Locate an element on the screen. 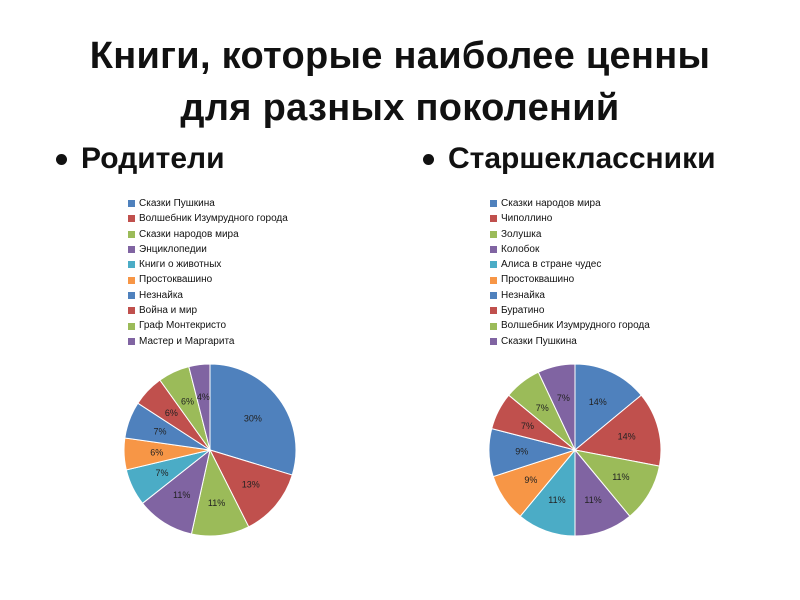 This screenshot has height=600, width=800. bullet-parents: Родители is located at coordinates (140, 159).